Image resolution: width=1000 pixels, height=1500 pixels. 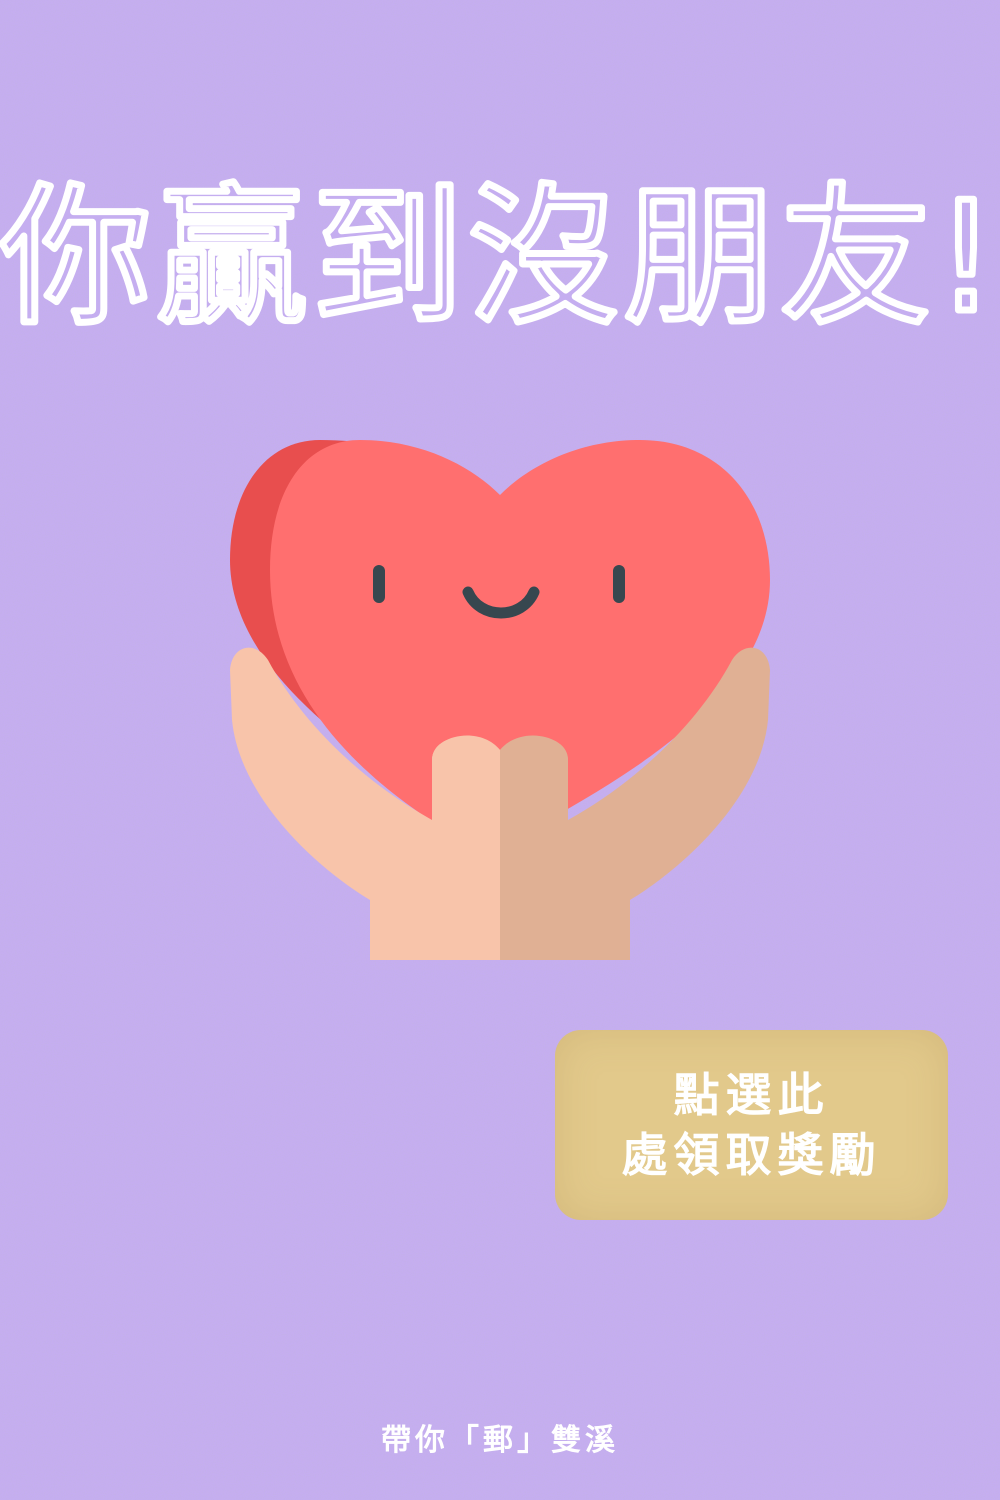 I want to click on claim-reward-line-1: 點選此, so click(x=751, y=1095).